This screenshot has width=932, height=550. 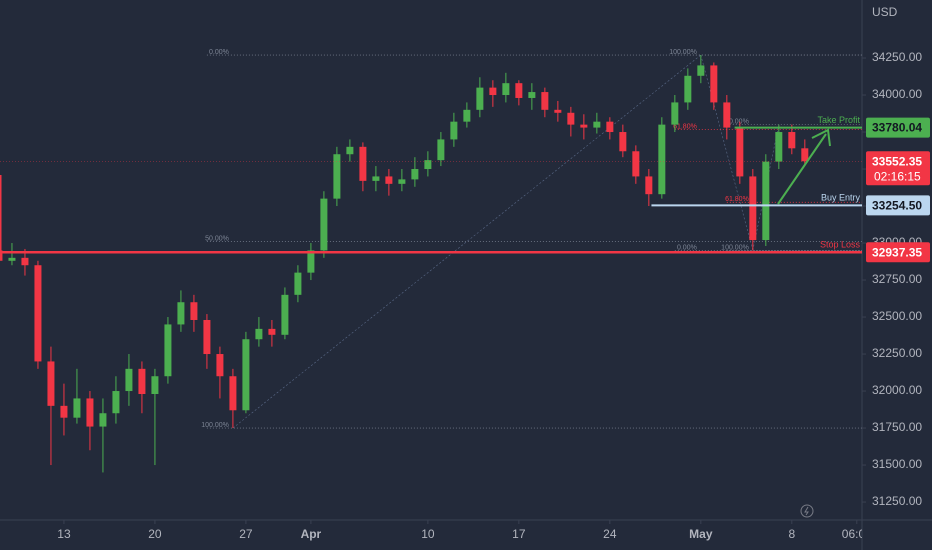 I want to click on level-name: Buy Entry, so click(x=841, y=198).